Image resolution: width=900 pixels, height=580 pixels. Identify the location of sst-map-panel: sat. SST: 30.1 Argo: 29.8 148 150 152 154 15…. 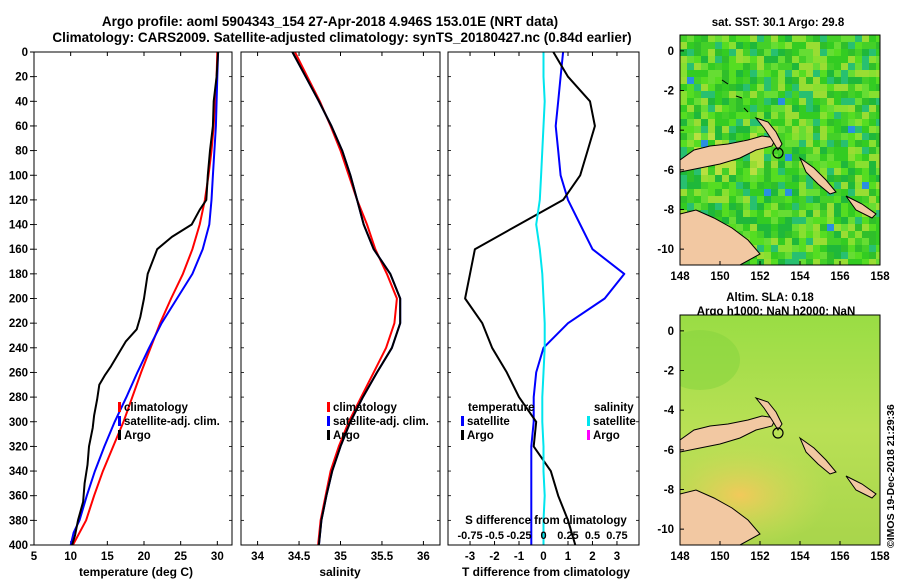
(773, 150).